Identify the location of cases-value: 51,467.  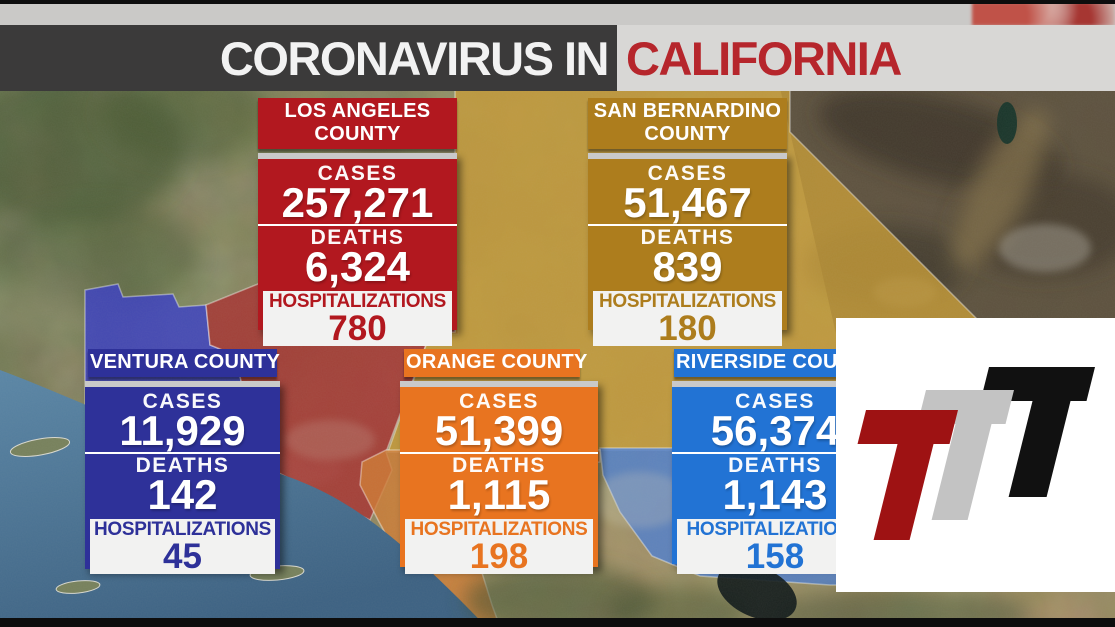
(687, 202).